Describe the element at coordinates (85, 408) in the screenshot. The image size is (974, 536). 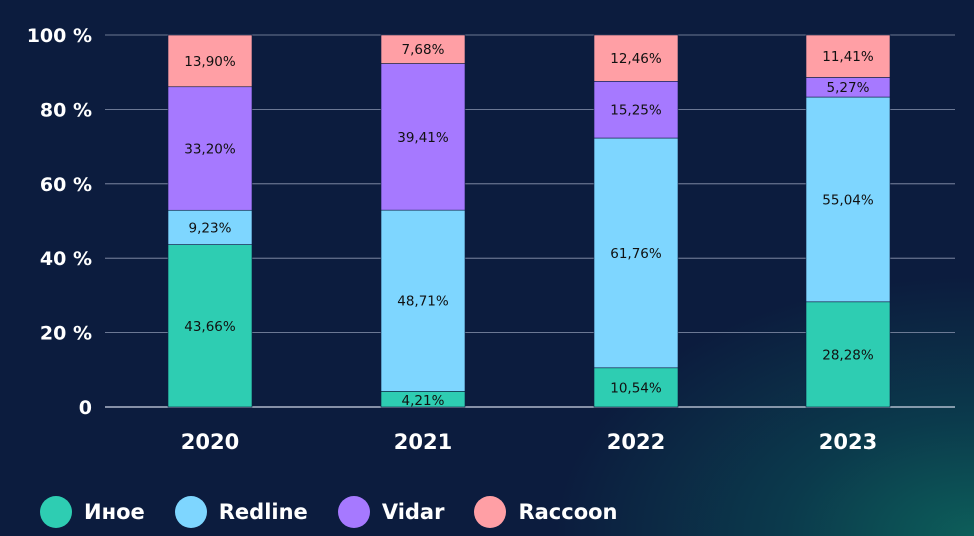
I see `y-tick-label: 0` at that location.